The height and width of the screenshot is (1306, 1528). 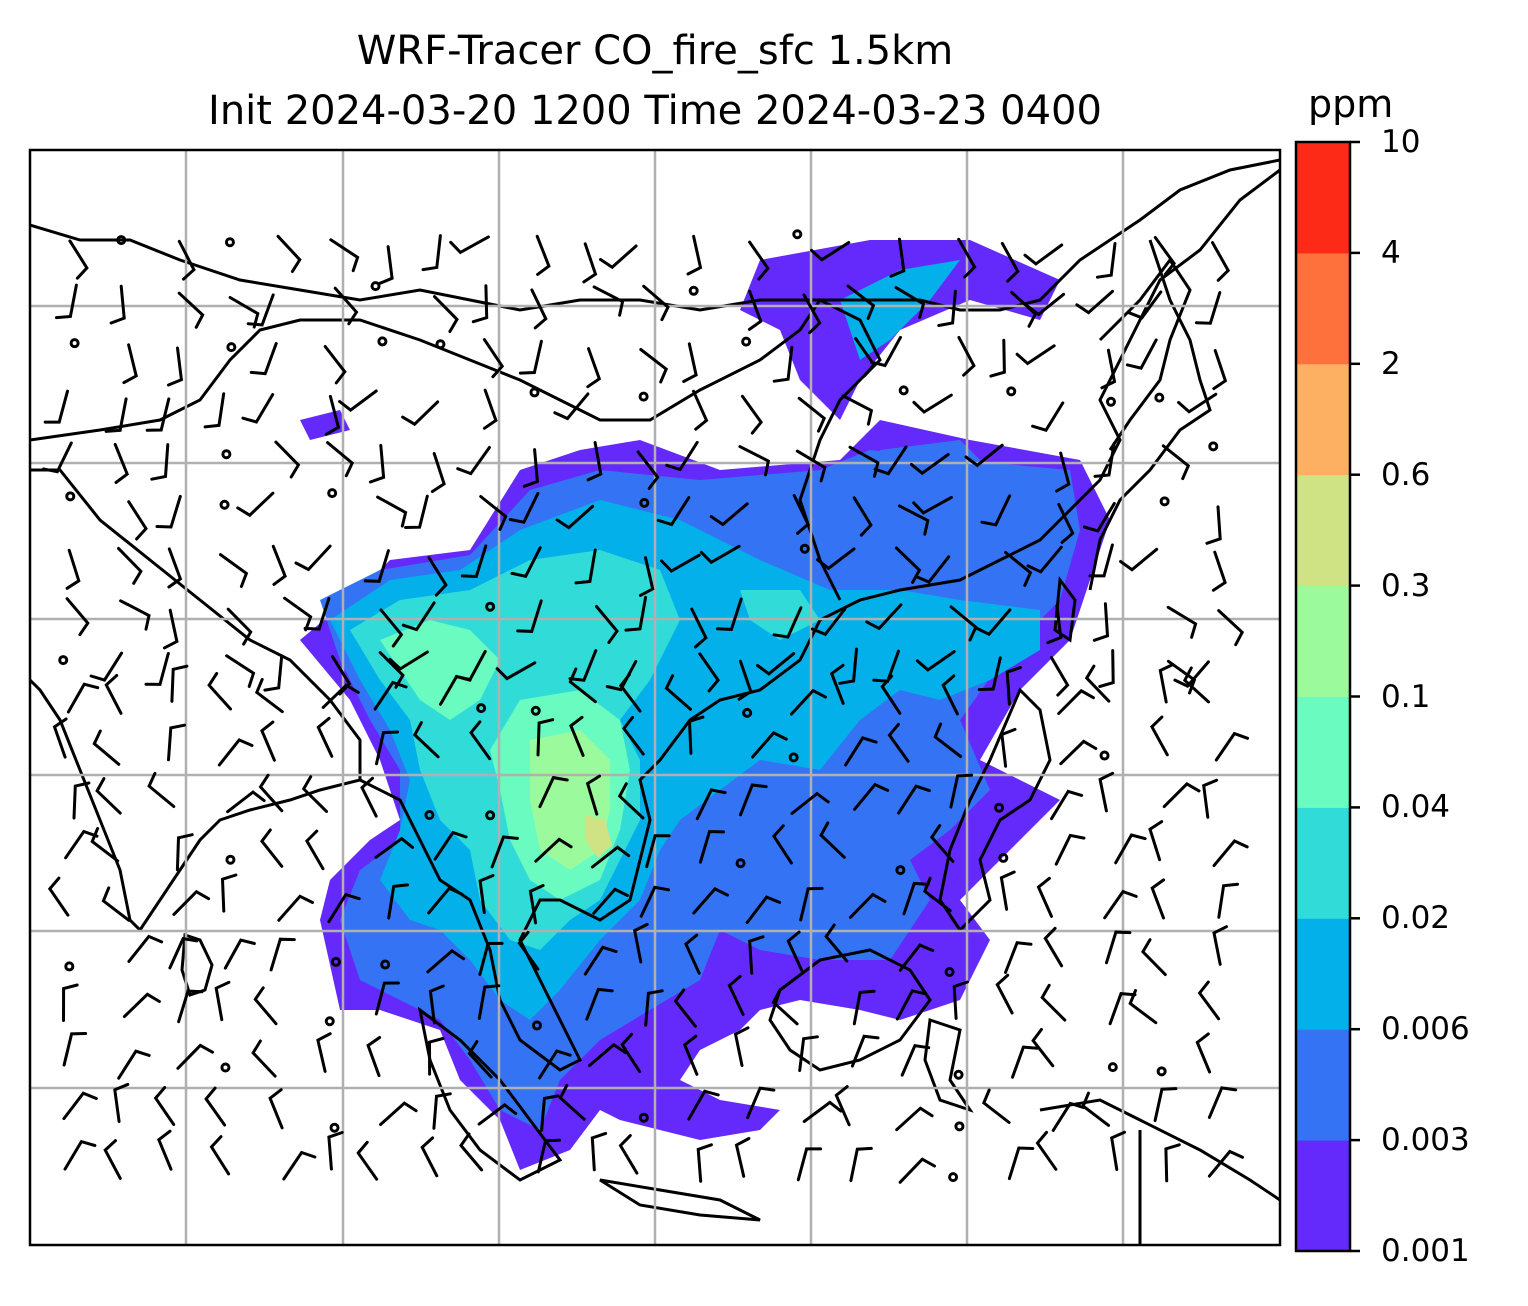 I want to click on colorbar-tick-label: 0.6, so click(x=1406, y=474).